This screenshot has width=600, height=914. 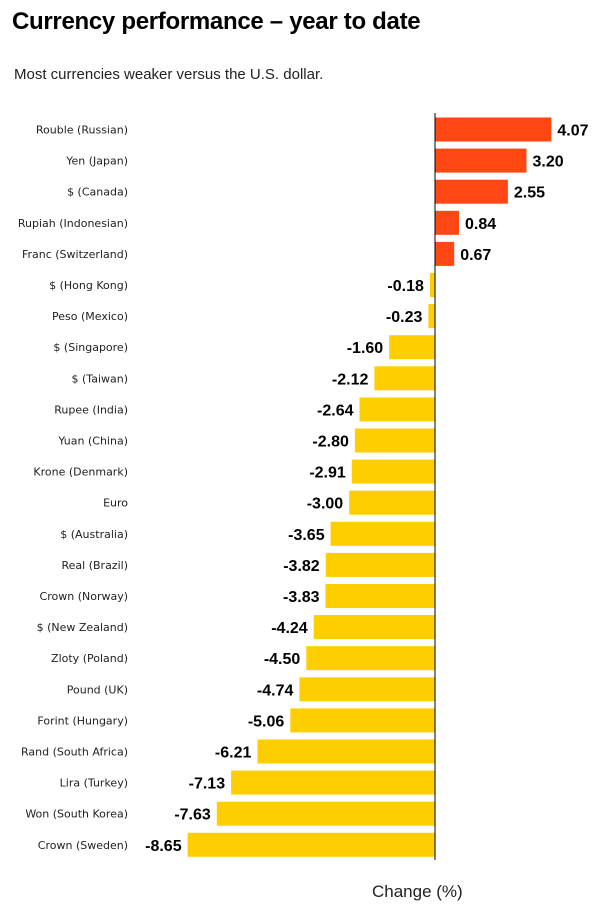 I want to click on value-label: -4.74, so click(x=275, y=690).